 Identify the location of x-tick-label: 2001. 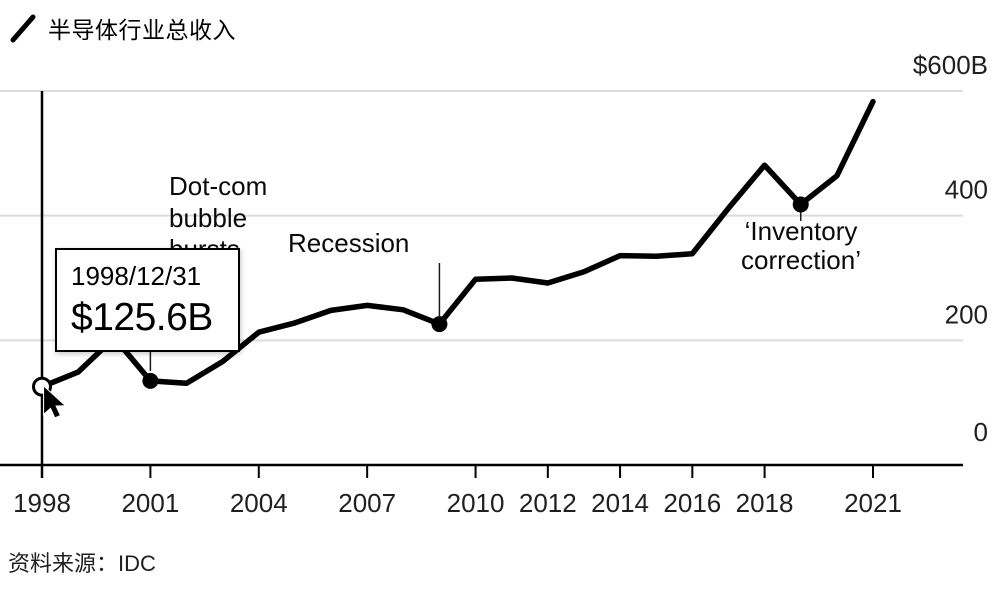
(150, 503).